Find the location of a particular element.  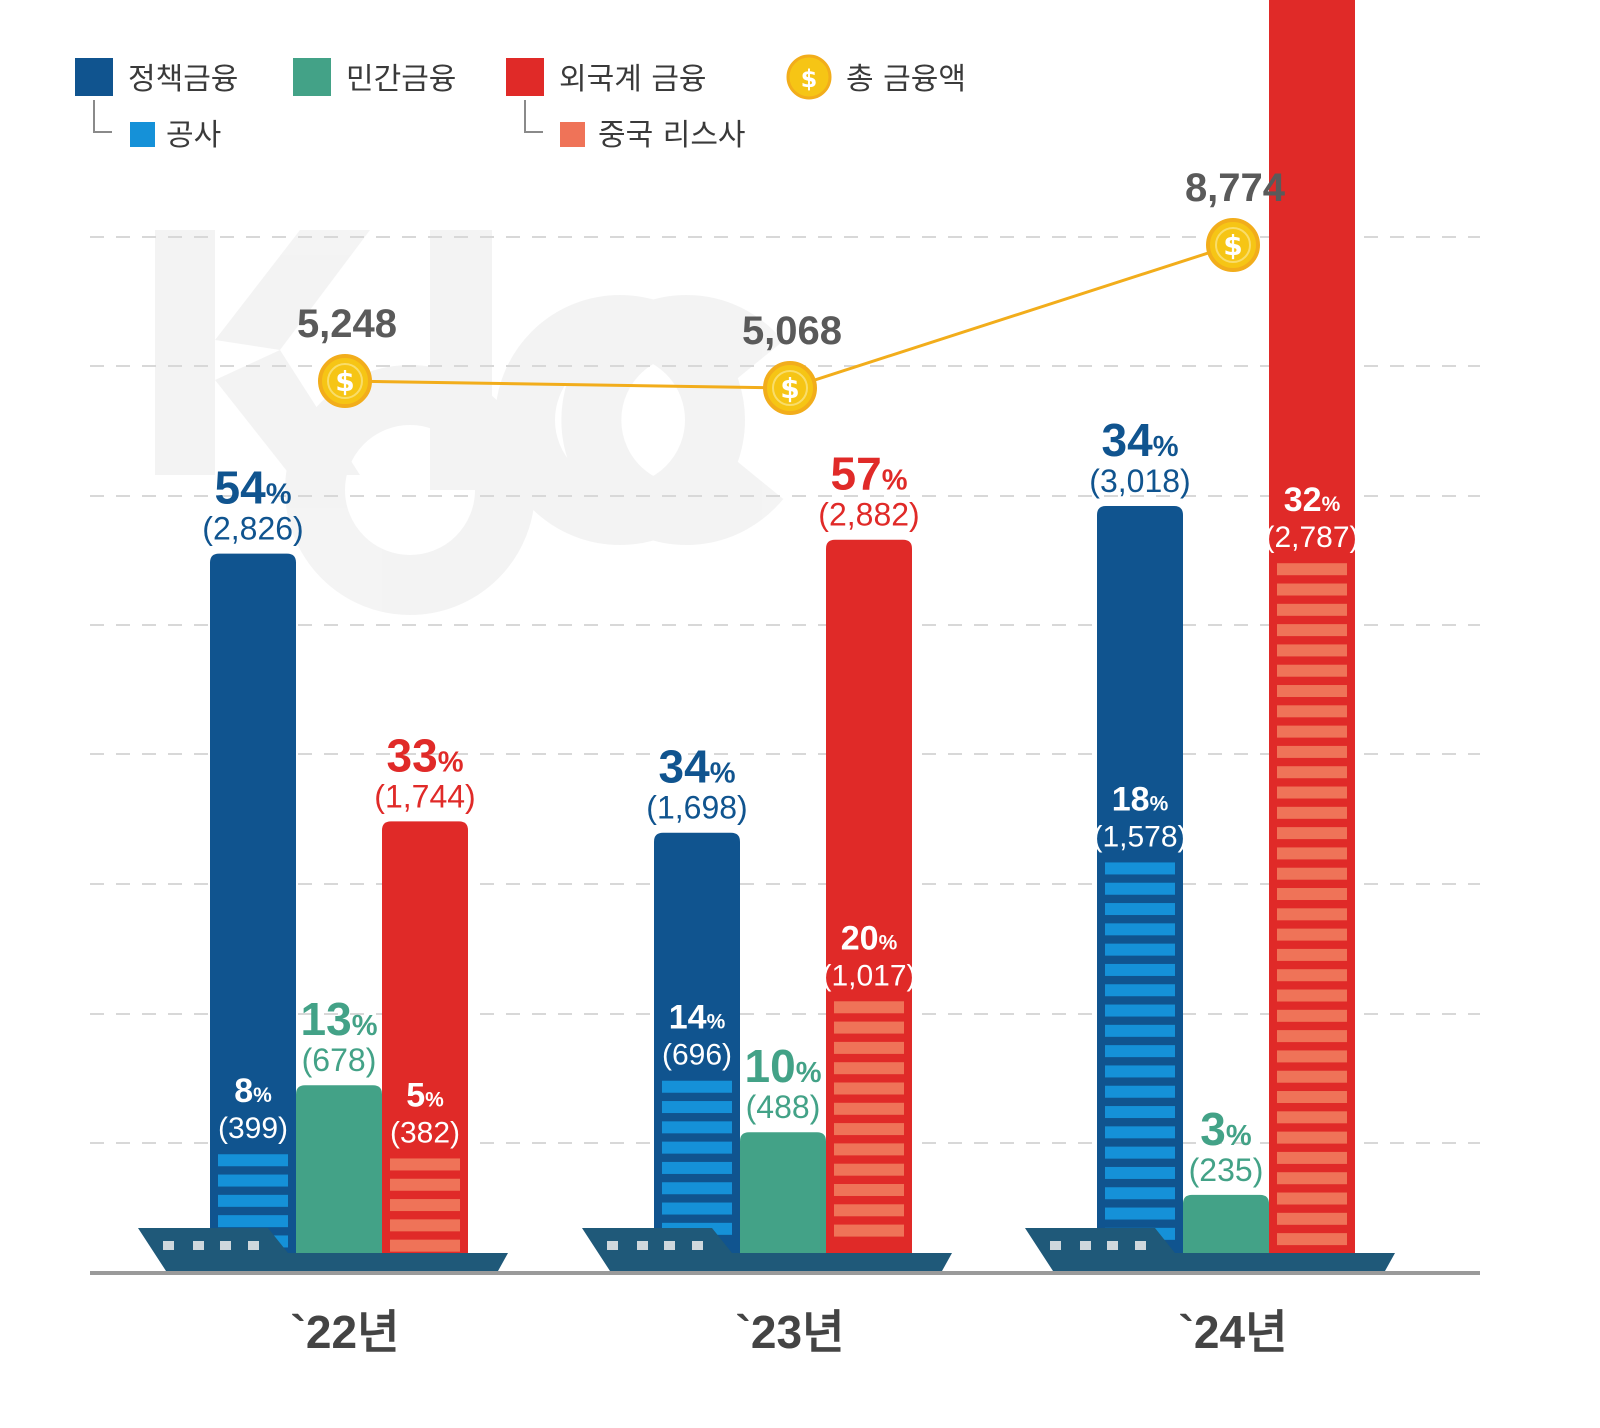

label-policy-value-2: (3,018) is located at coordinates (1139, 481).